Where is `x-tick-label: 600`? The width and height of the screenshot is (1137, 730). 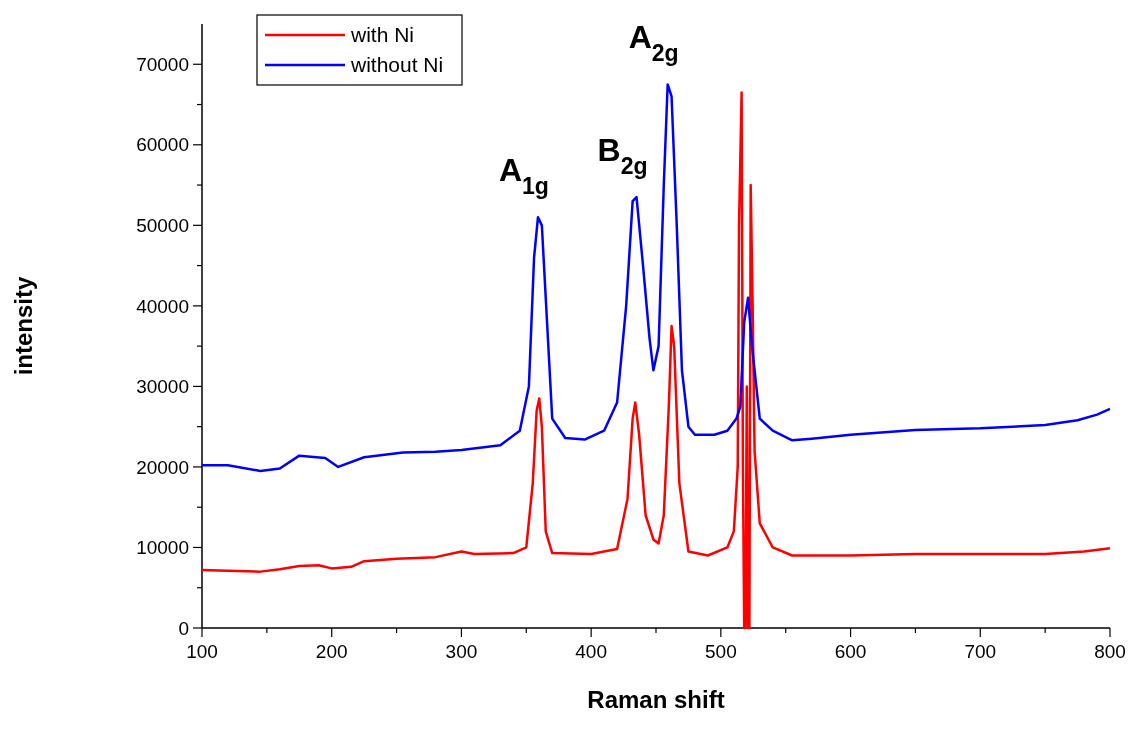
x-tick-label: 600 is located at coordinates (850, 651).